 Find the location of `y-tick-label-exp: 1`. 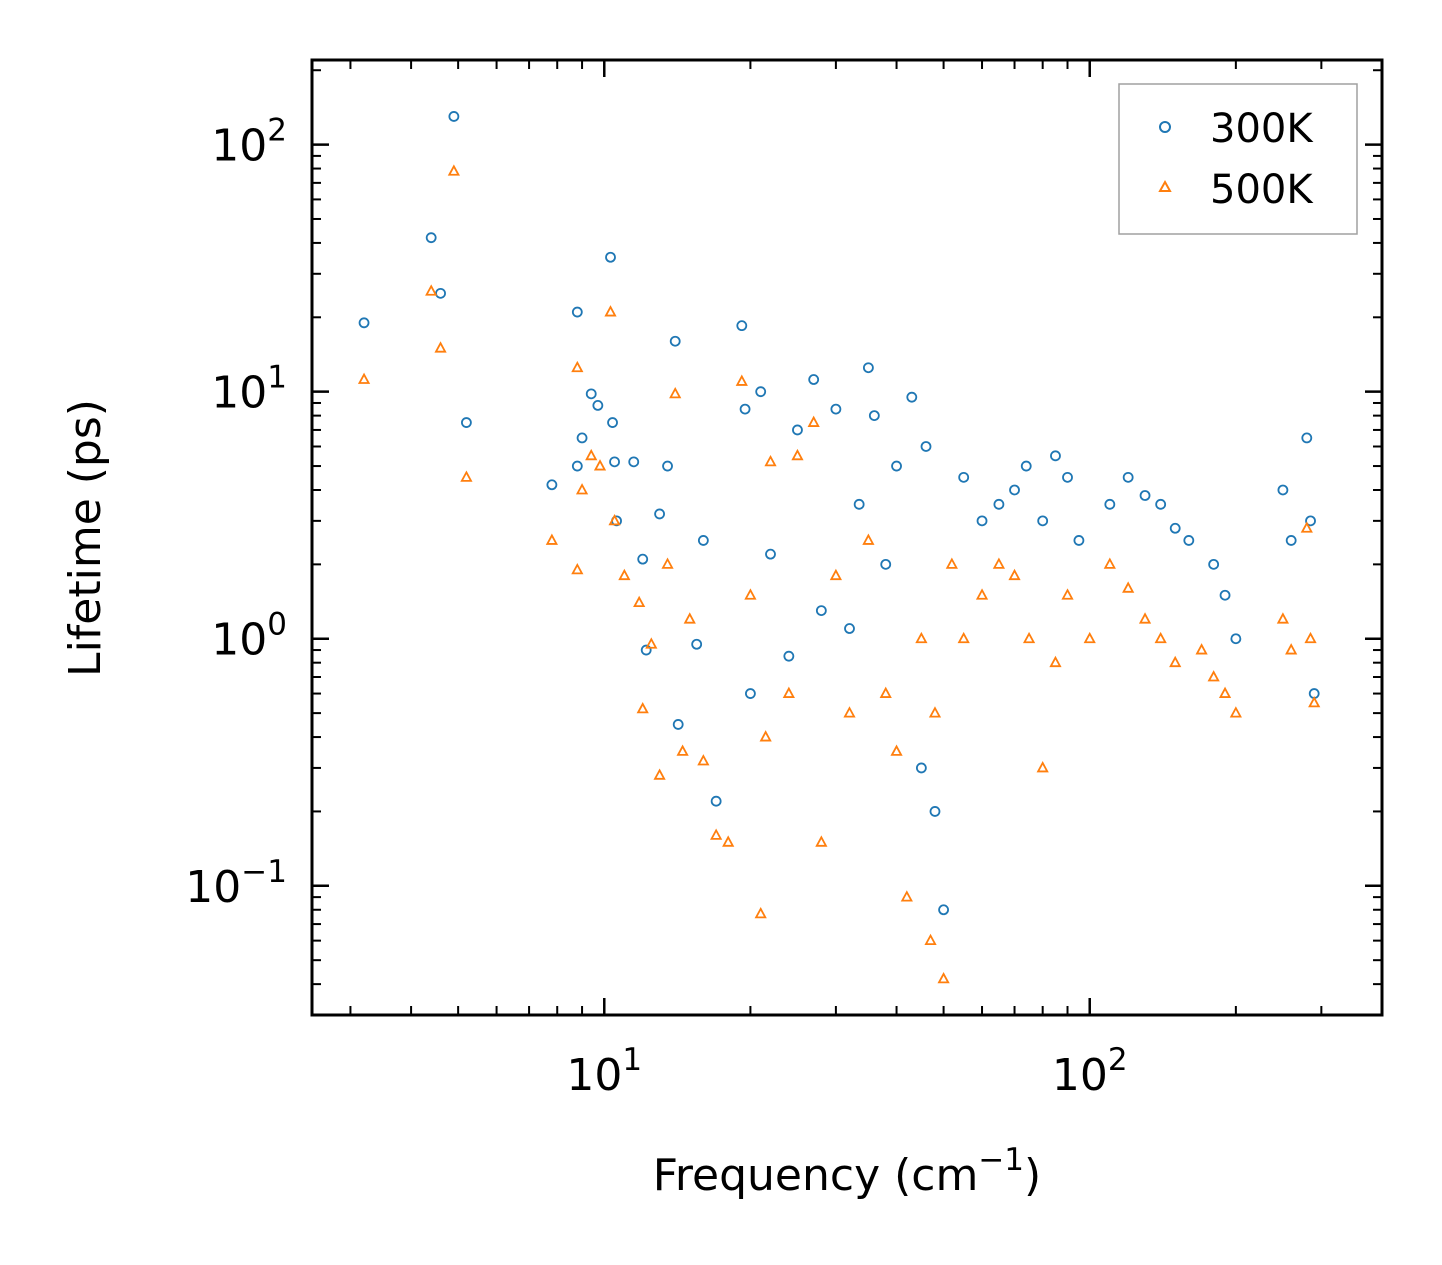

y-tick-label-exp: 1 is located at coordinates (277, 378).